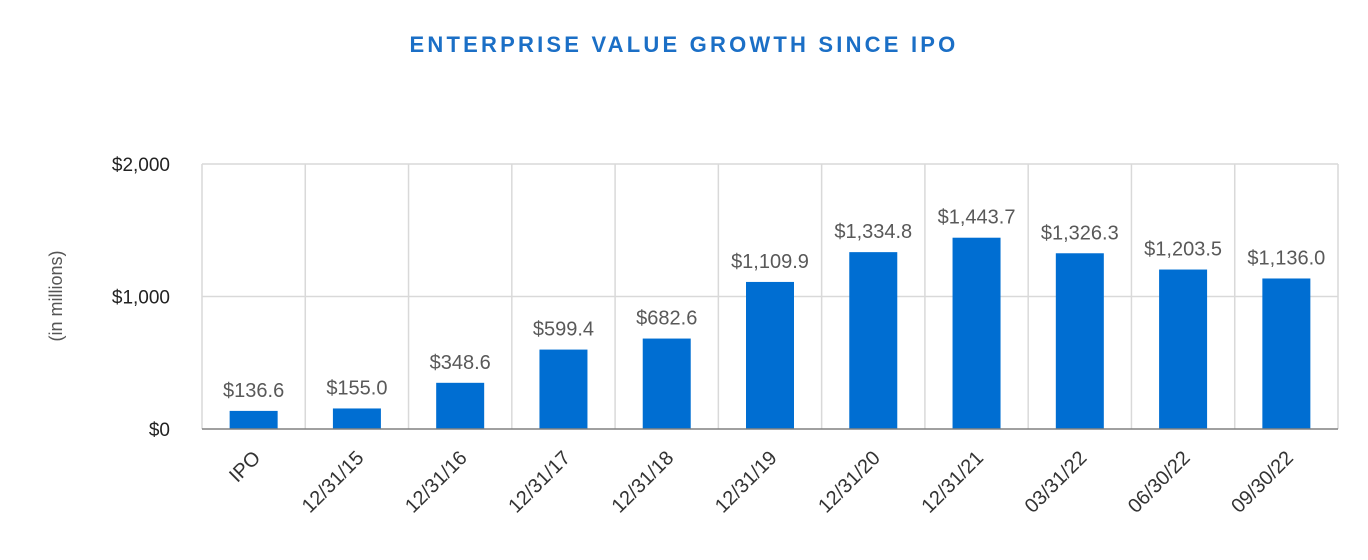 Image resolution: width=1368 pixels, height=560 pixels. Describe the element at coordinates (849, 482) in the screenshot. I see `x-tick-label: 12/31/20` at that location.